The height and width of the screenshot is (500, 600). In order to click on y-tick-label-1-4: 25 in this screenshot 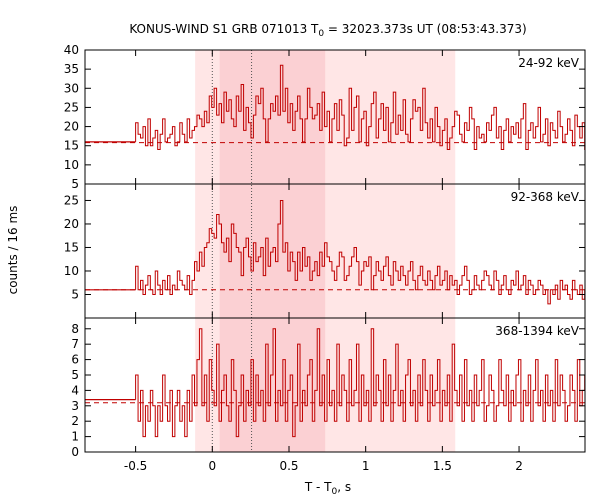, I will do `click(71, 200)`.